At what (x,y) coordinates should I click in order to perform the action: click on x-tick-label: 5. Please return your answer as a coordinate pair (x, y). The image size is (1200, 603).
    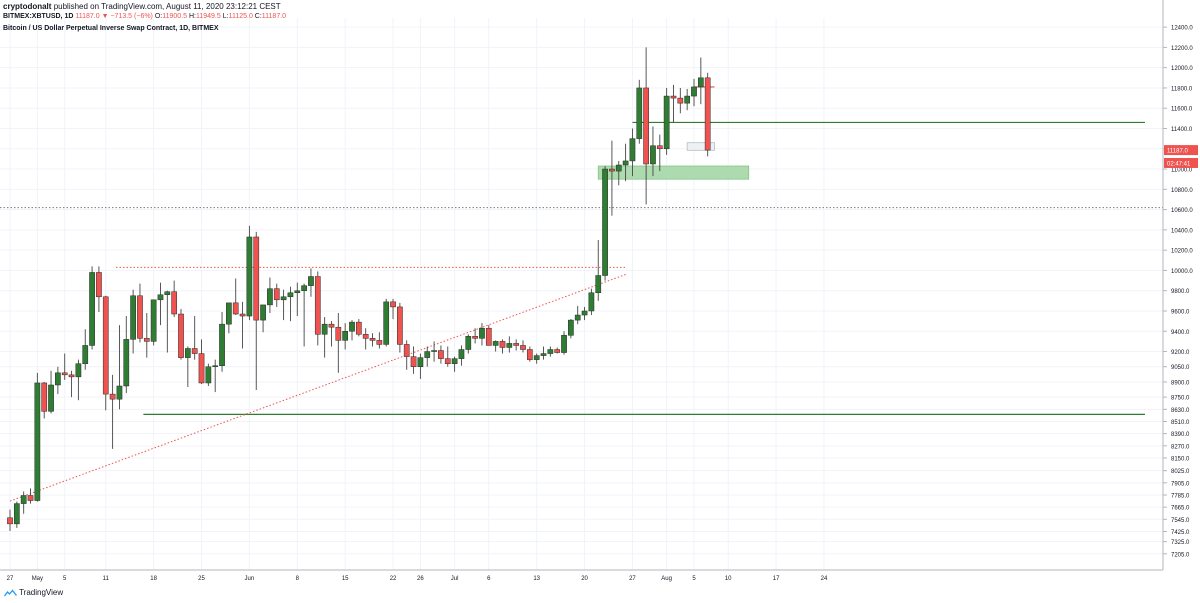
    Looking at the image, I should click on (694, 579).